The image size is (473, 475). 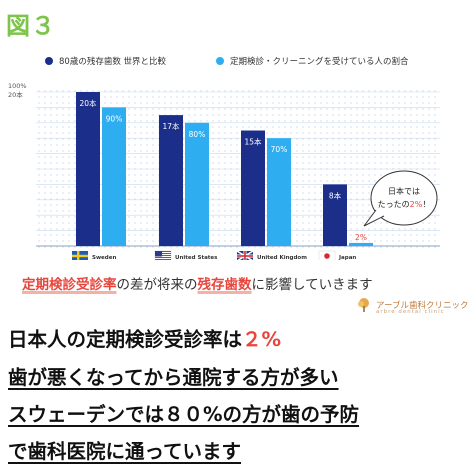 I want to click on bar-label-united-kingdom-1: 70%, so click(x=279, y=149).